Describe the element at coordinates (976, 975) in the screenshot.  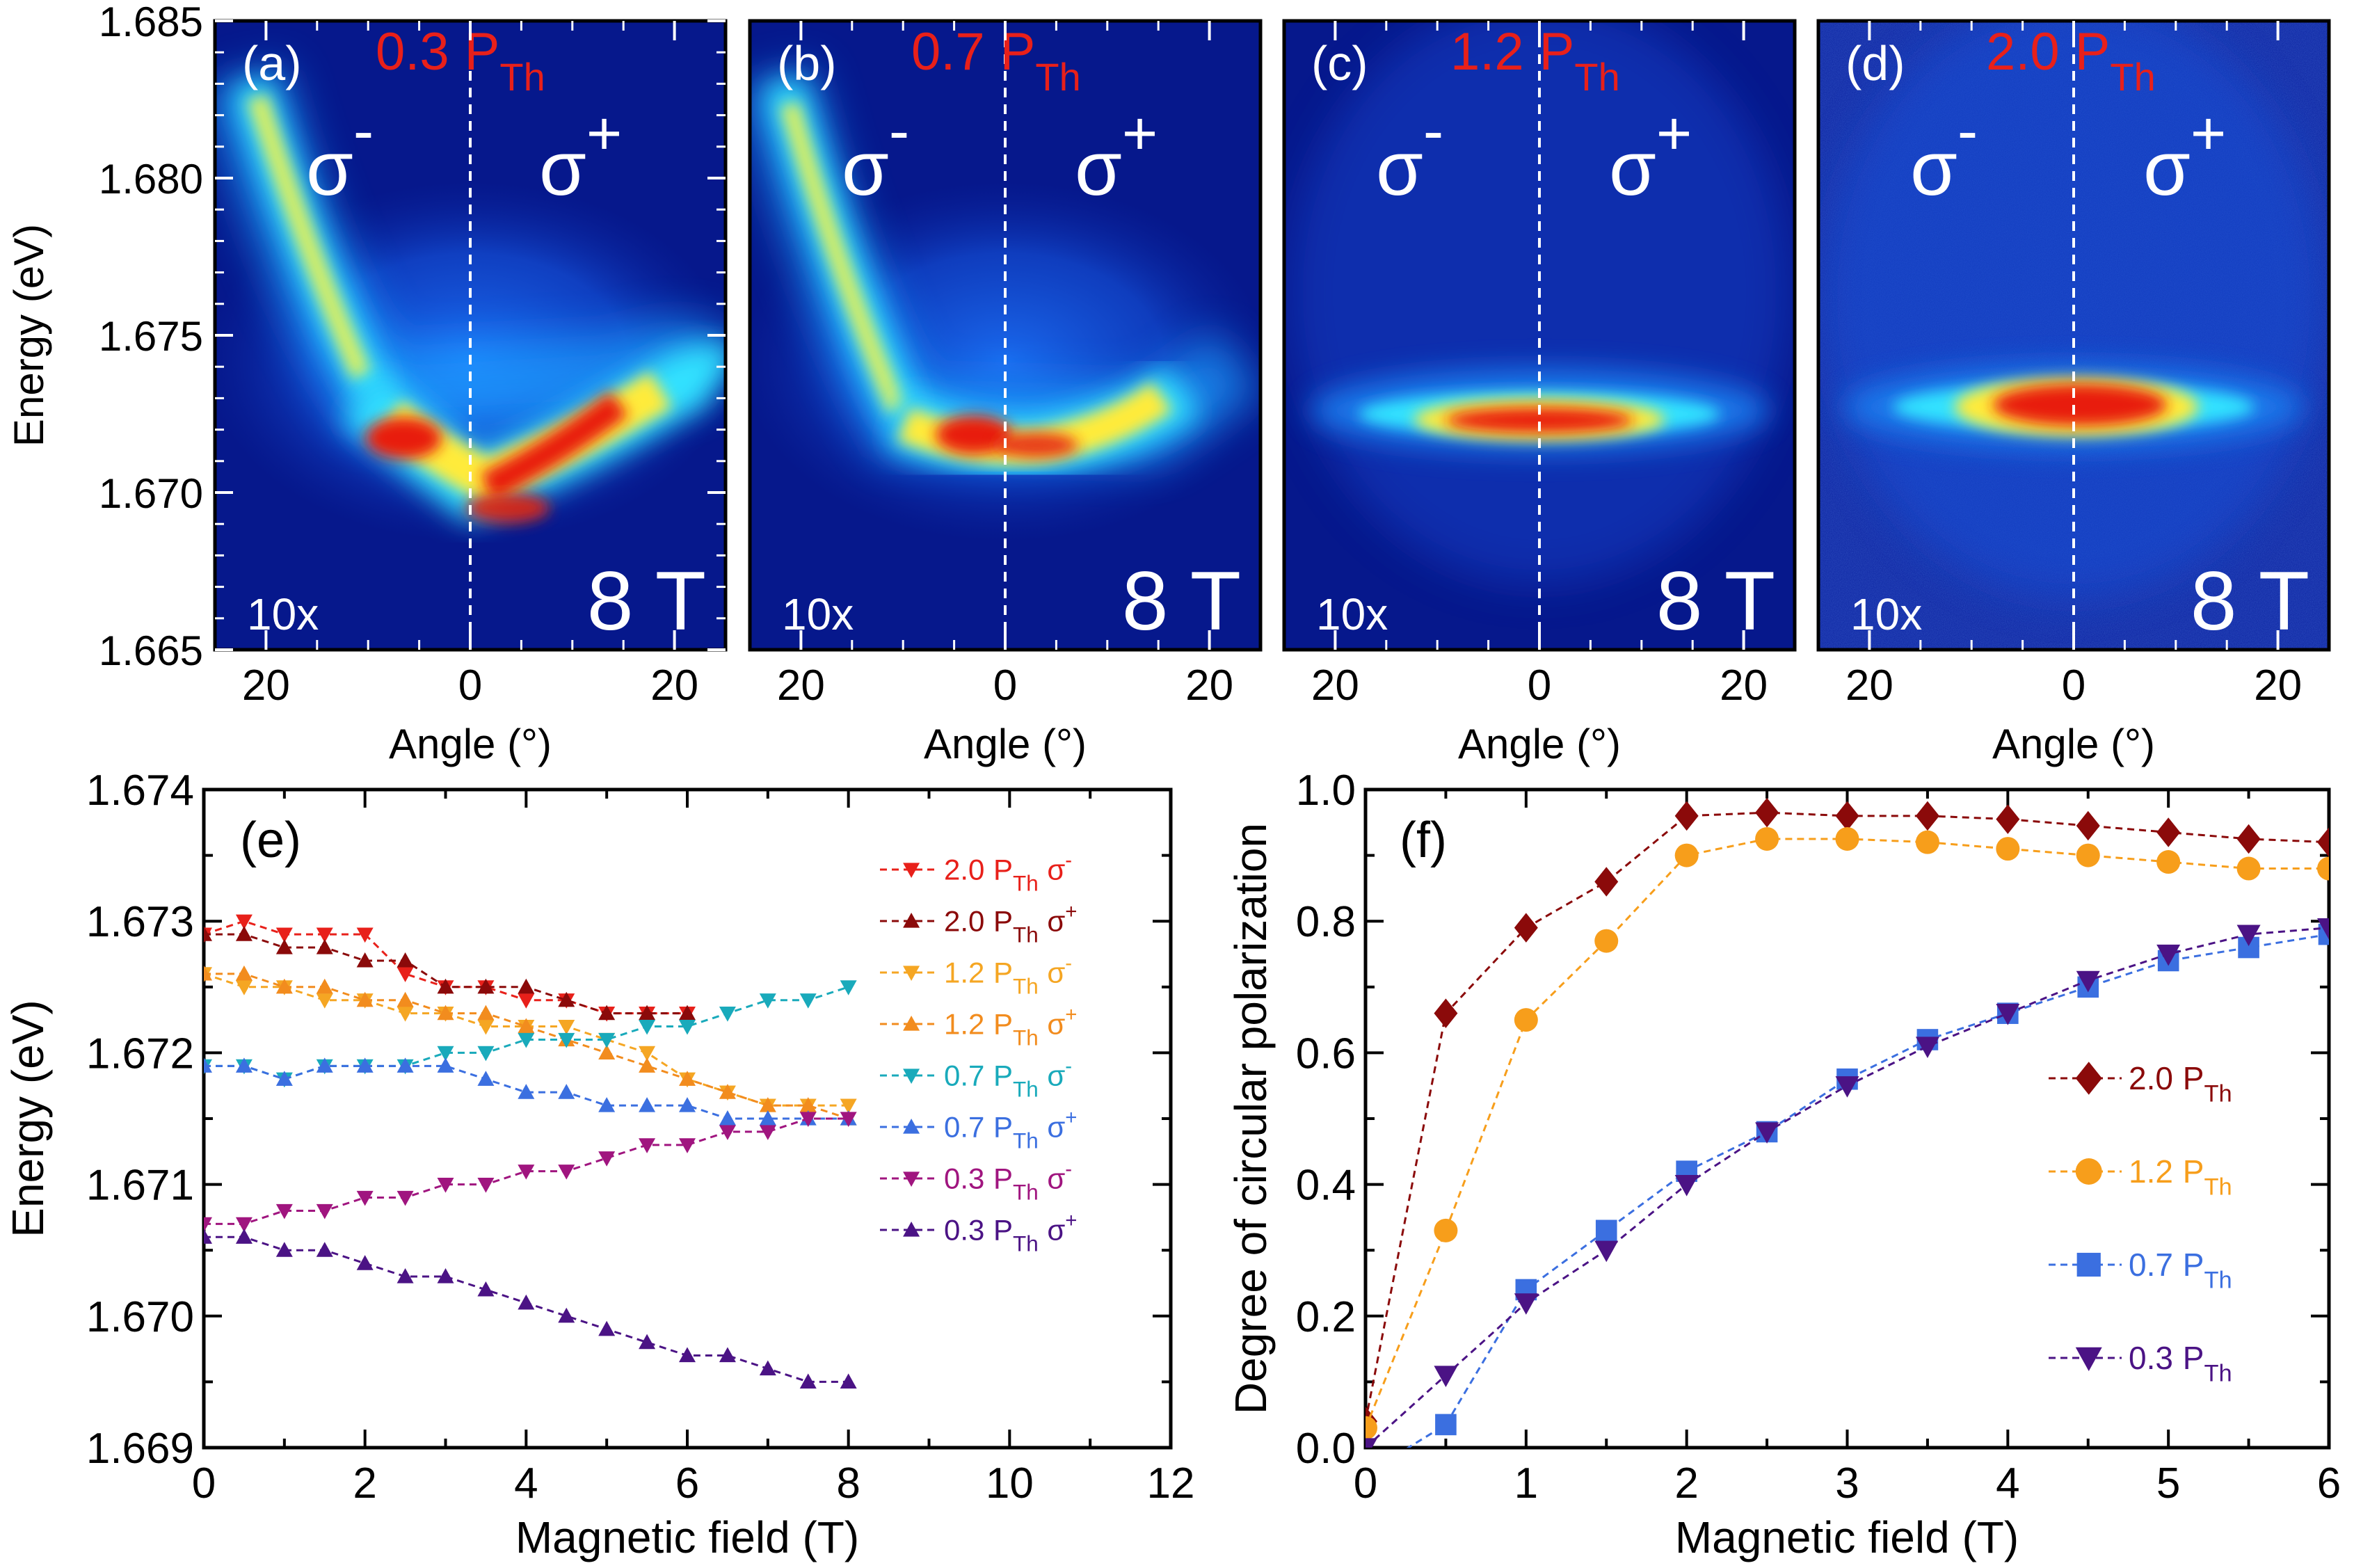
I see `legend-entry: 1.2 PTh σ-` at that location.